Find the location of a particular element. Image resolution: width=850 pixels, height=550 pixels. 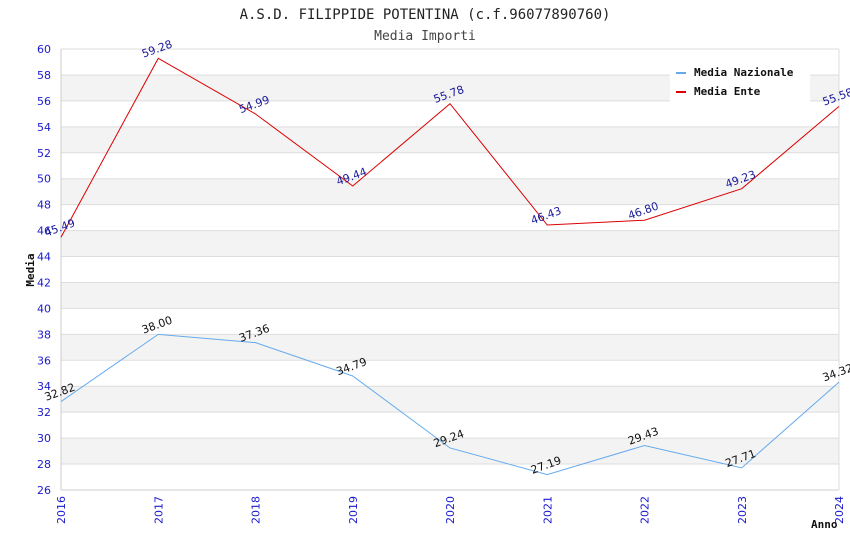

y-tick-label: 32 is located at coordinates (44, 412).